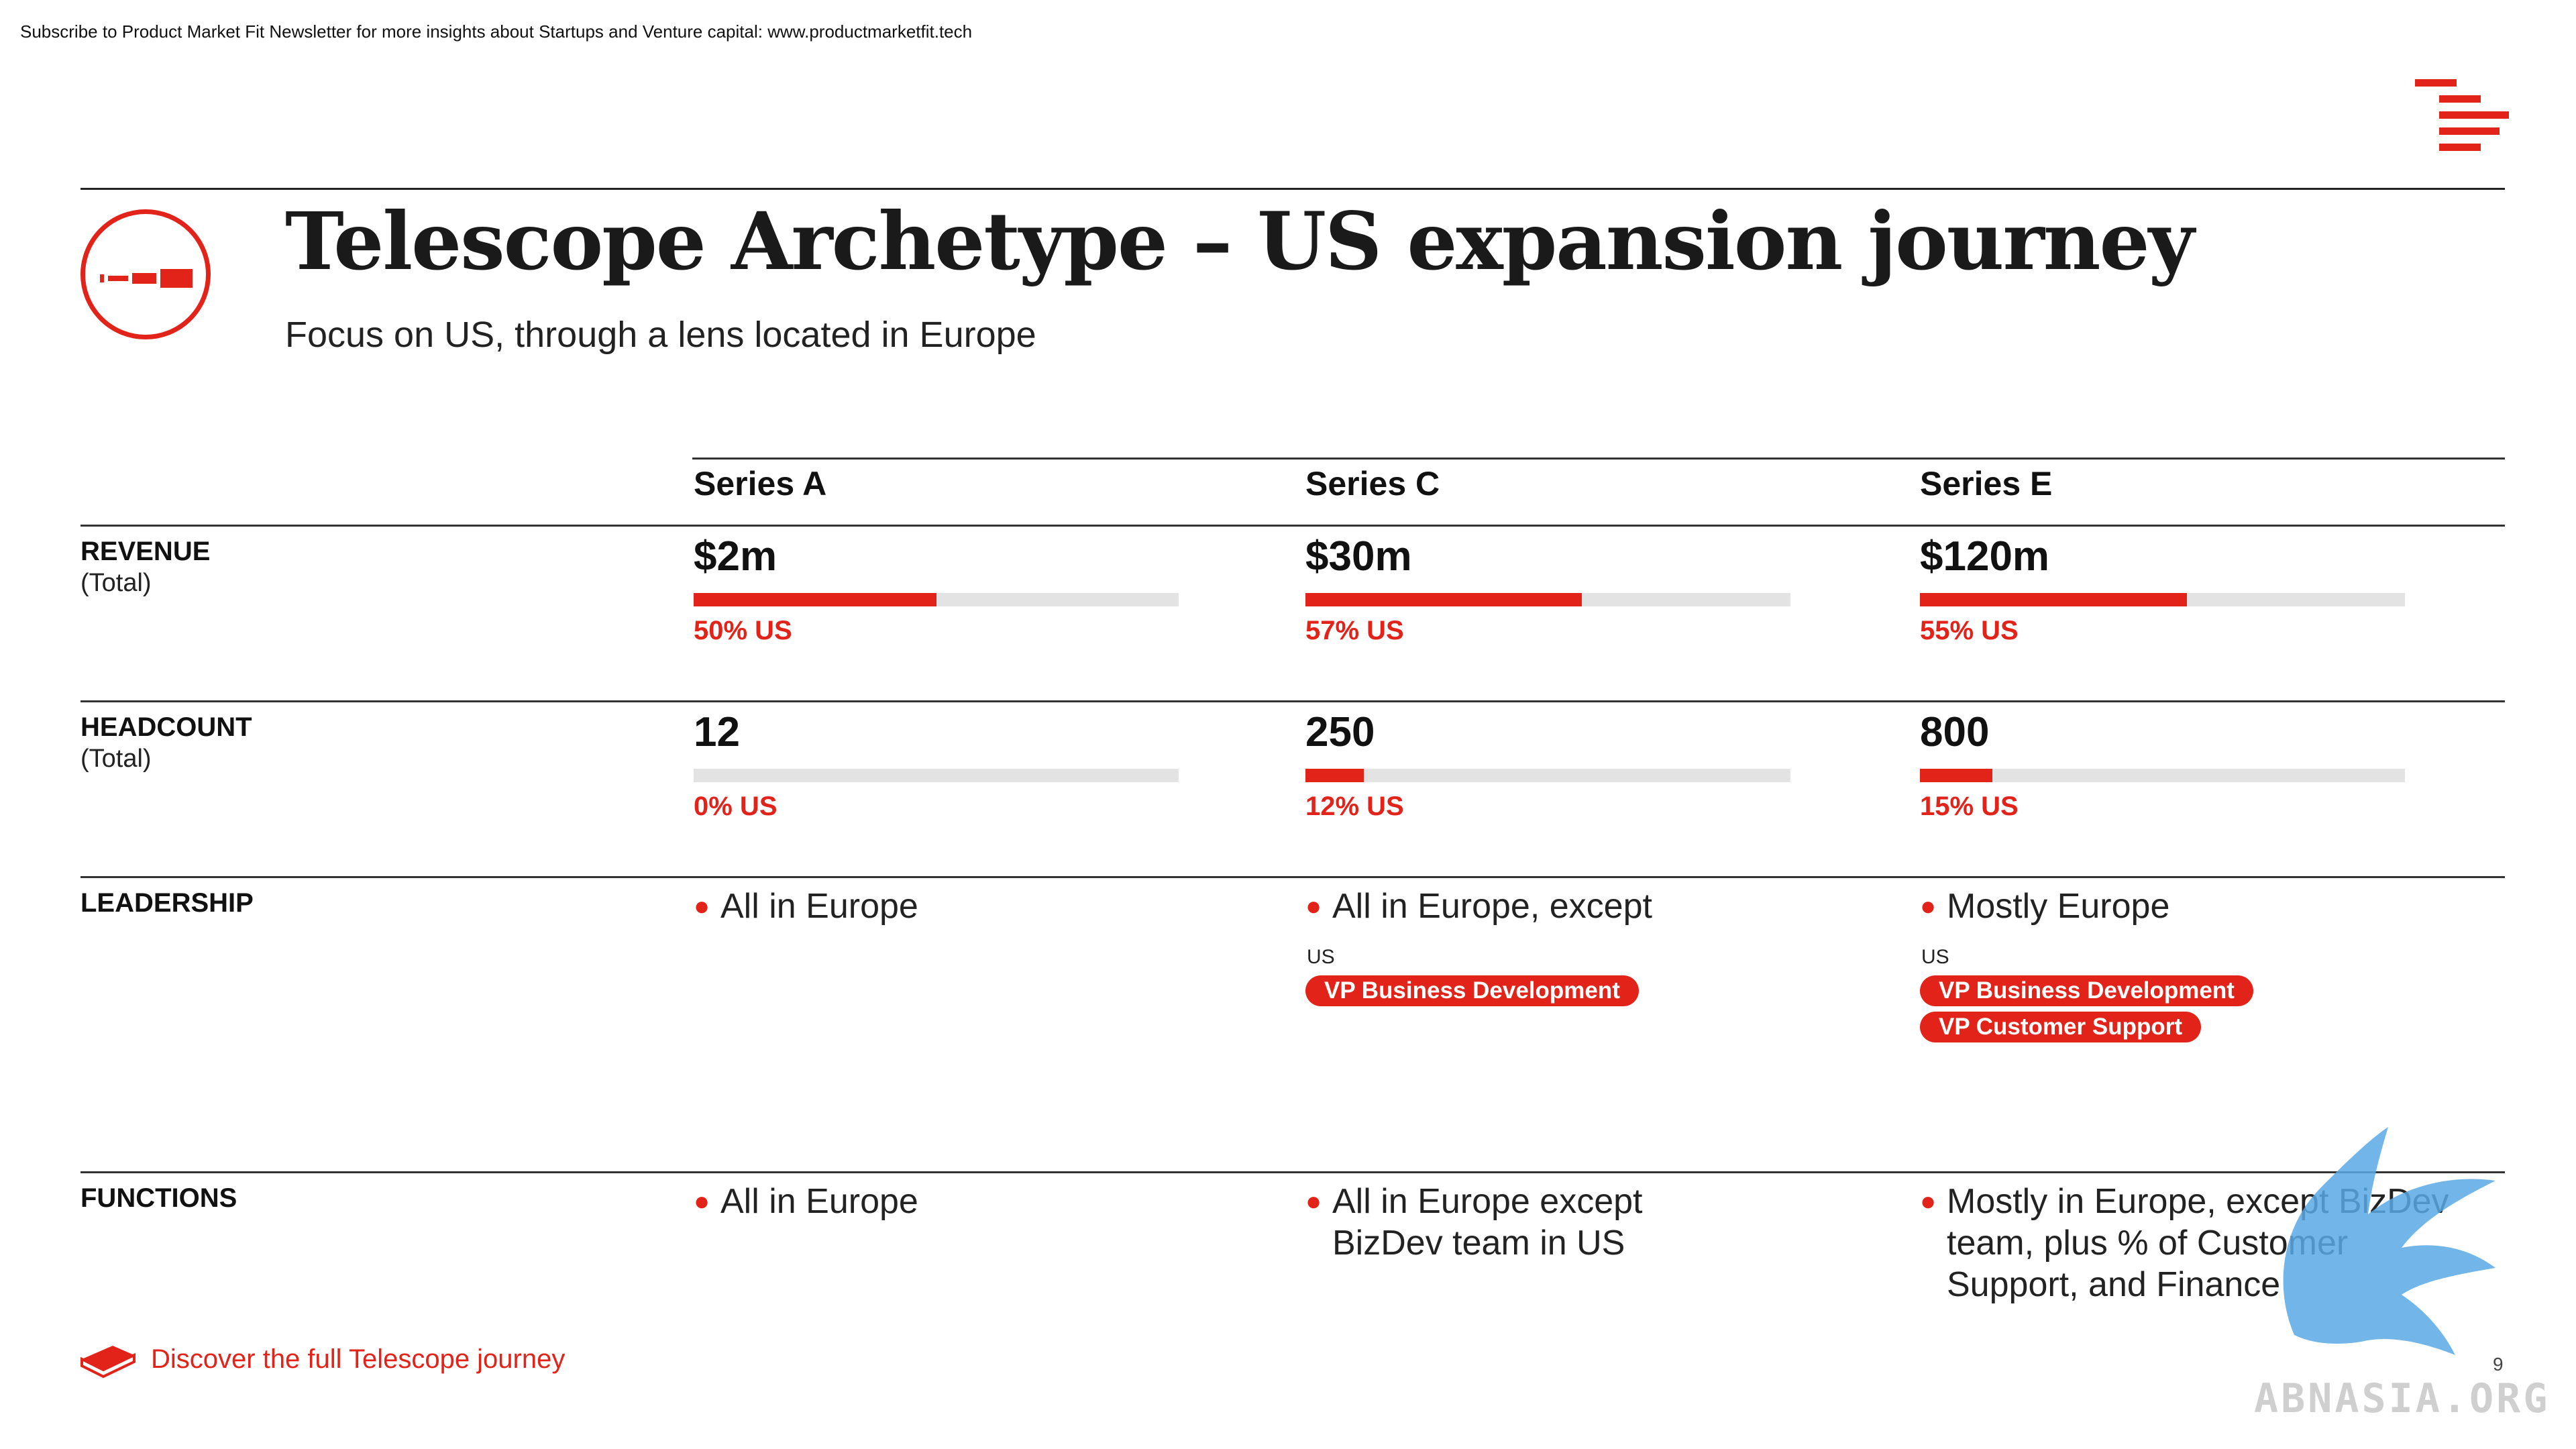  What do you see at coordinates (2208, 908) in the screenshot?
I see `leadership-bullet-series-e: ● Mostly Europe` at bounding box center [2208, 908].